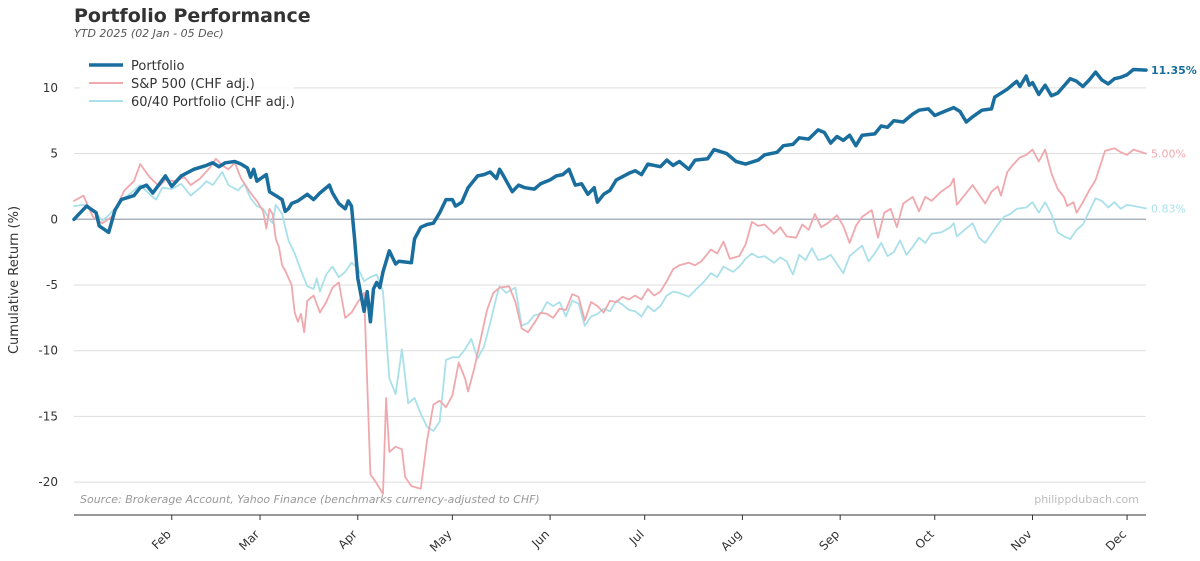 Image resolution: width=1200 pixels, height=561 pixels. Describe the element at coordinates (1168, 208) in the screenshot. I see `series-end-label-2: 0.83%` at that location.